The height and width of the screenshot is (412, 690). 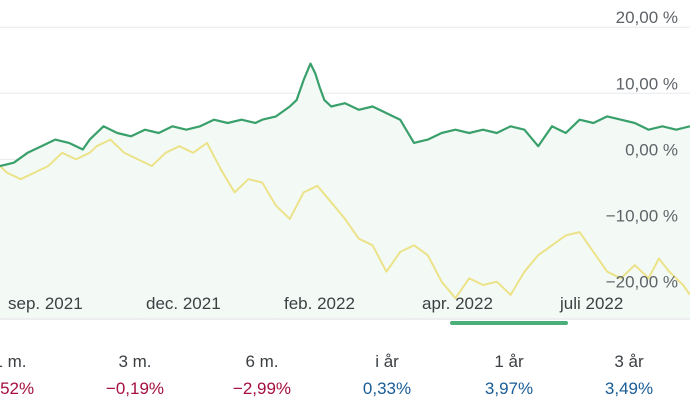 What do you see at coordinates (629, 388) in the screenshot?
I see `period-return-value: 3,49%` at bounding box center [629, 388].